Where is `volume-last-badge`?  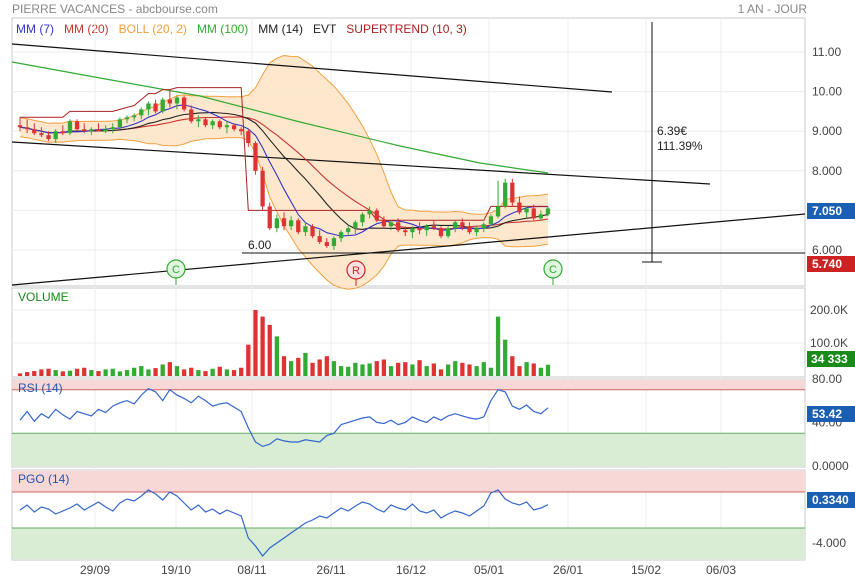
volume-last-badge is located at coordinates (831, 359).